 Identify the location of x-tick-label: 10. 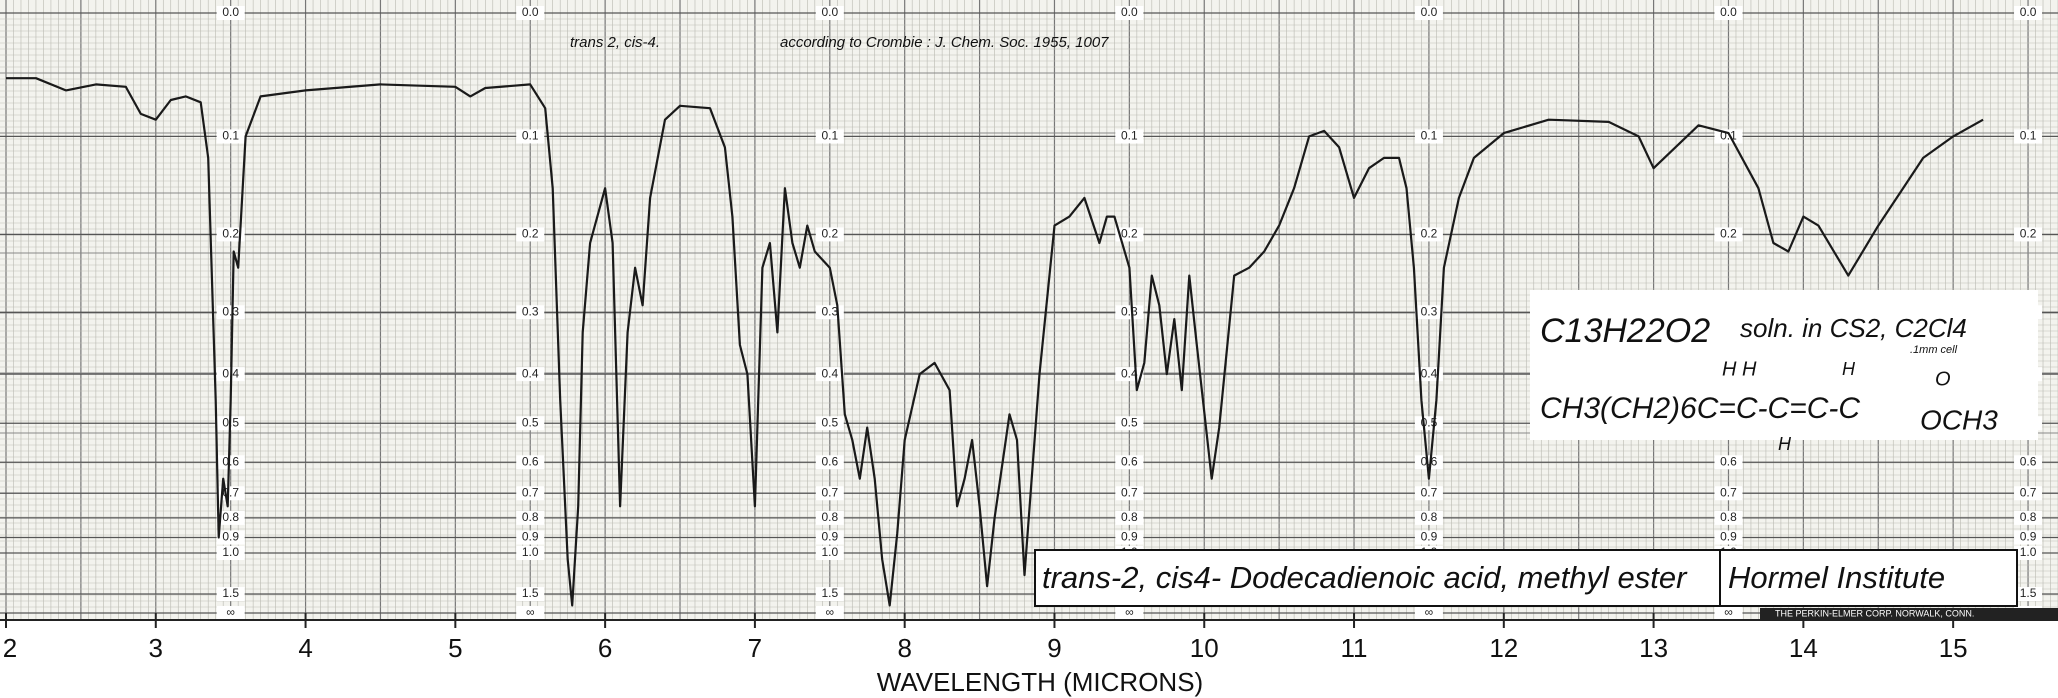
(1204, 648).